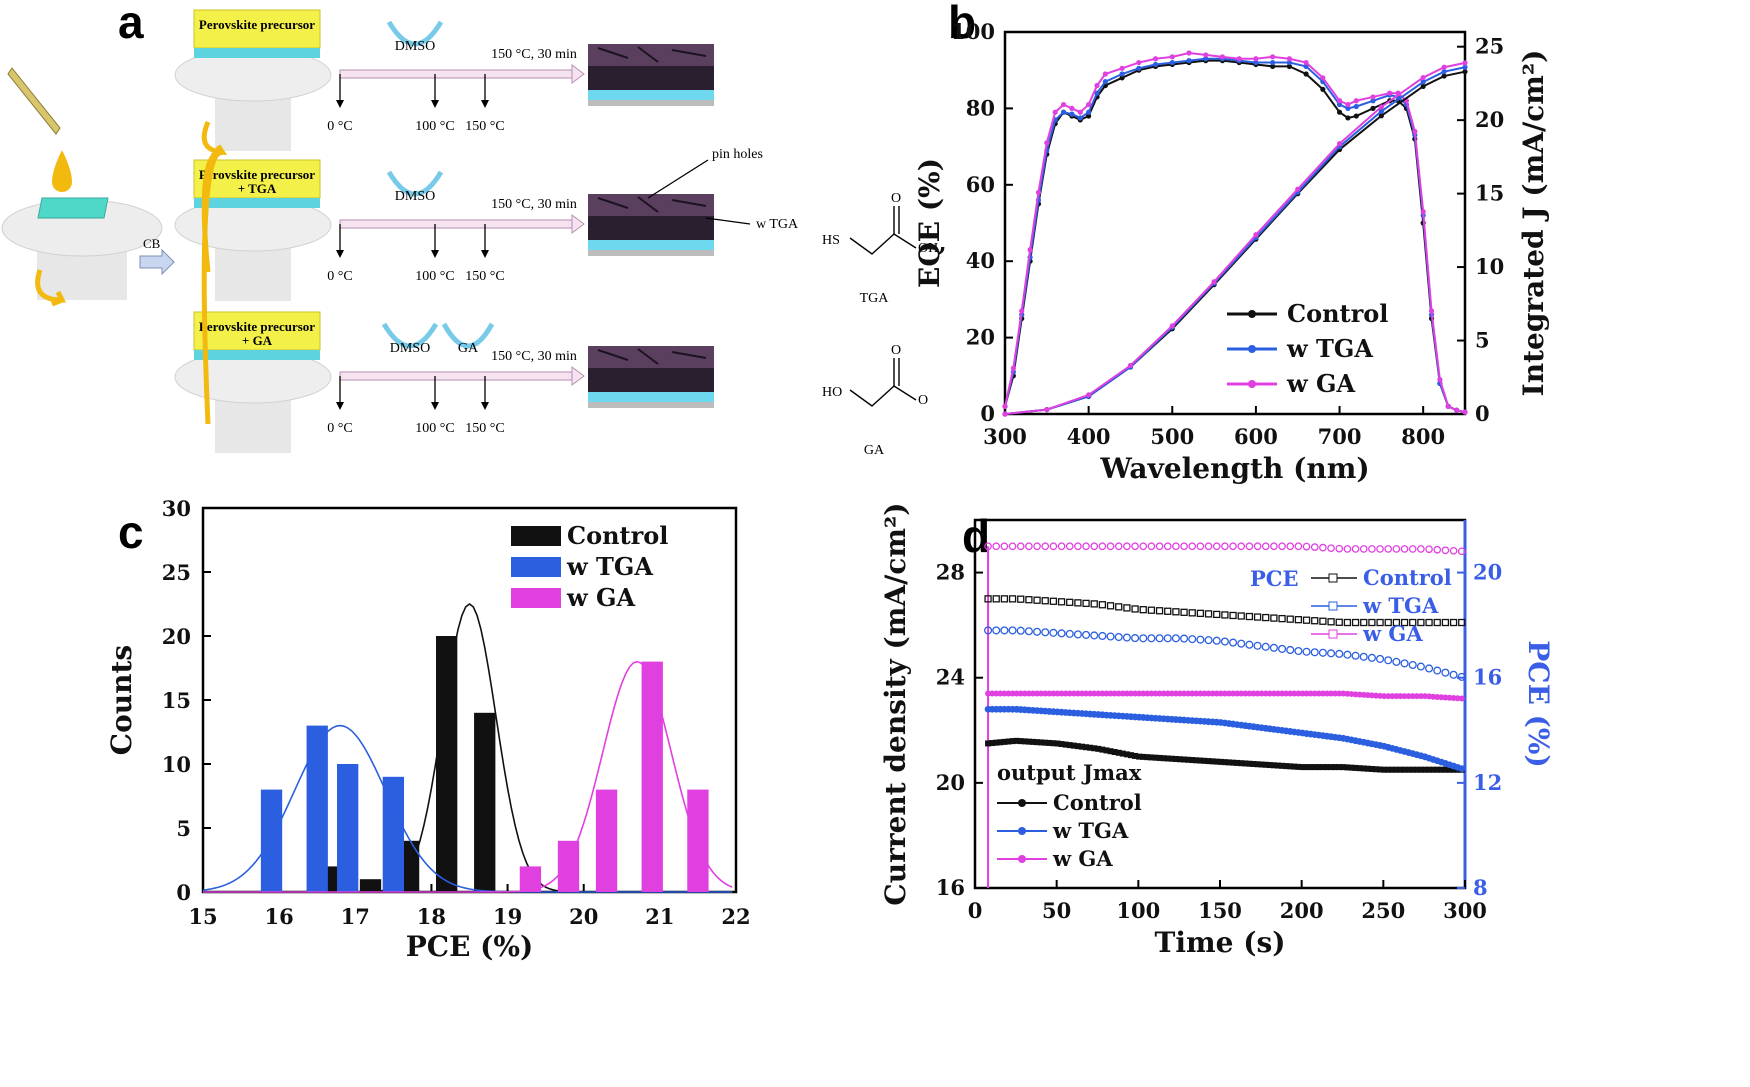 The image size is (1750, 1087). What do you see at coordinates (950, 782) in the screenshot?
I see `y-tick-label: 20` at bounding box center [950, 782].